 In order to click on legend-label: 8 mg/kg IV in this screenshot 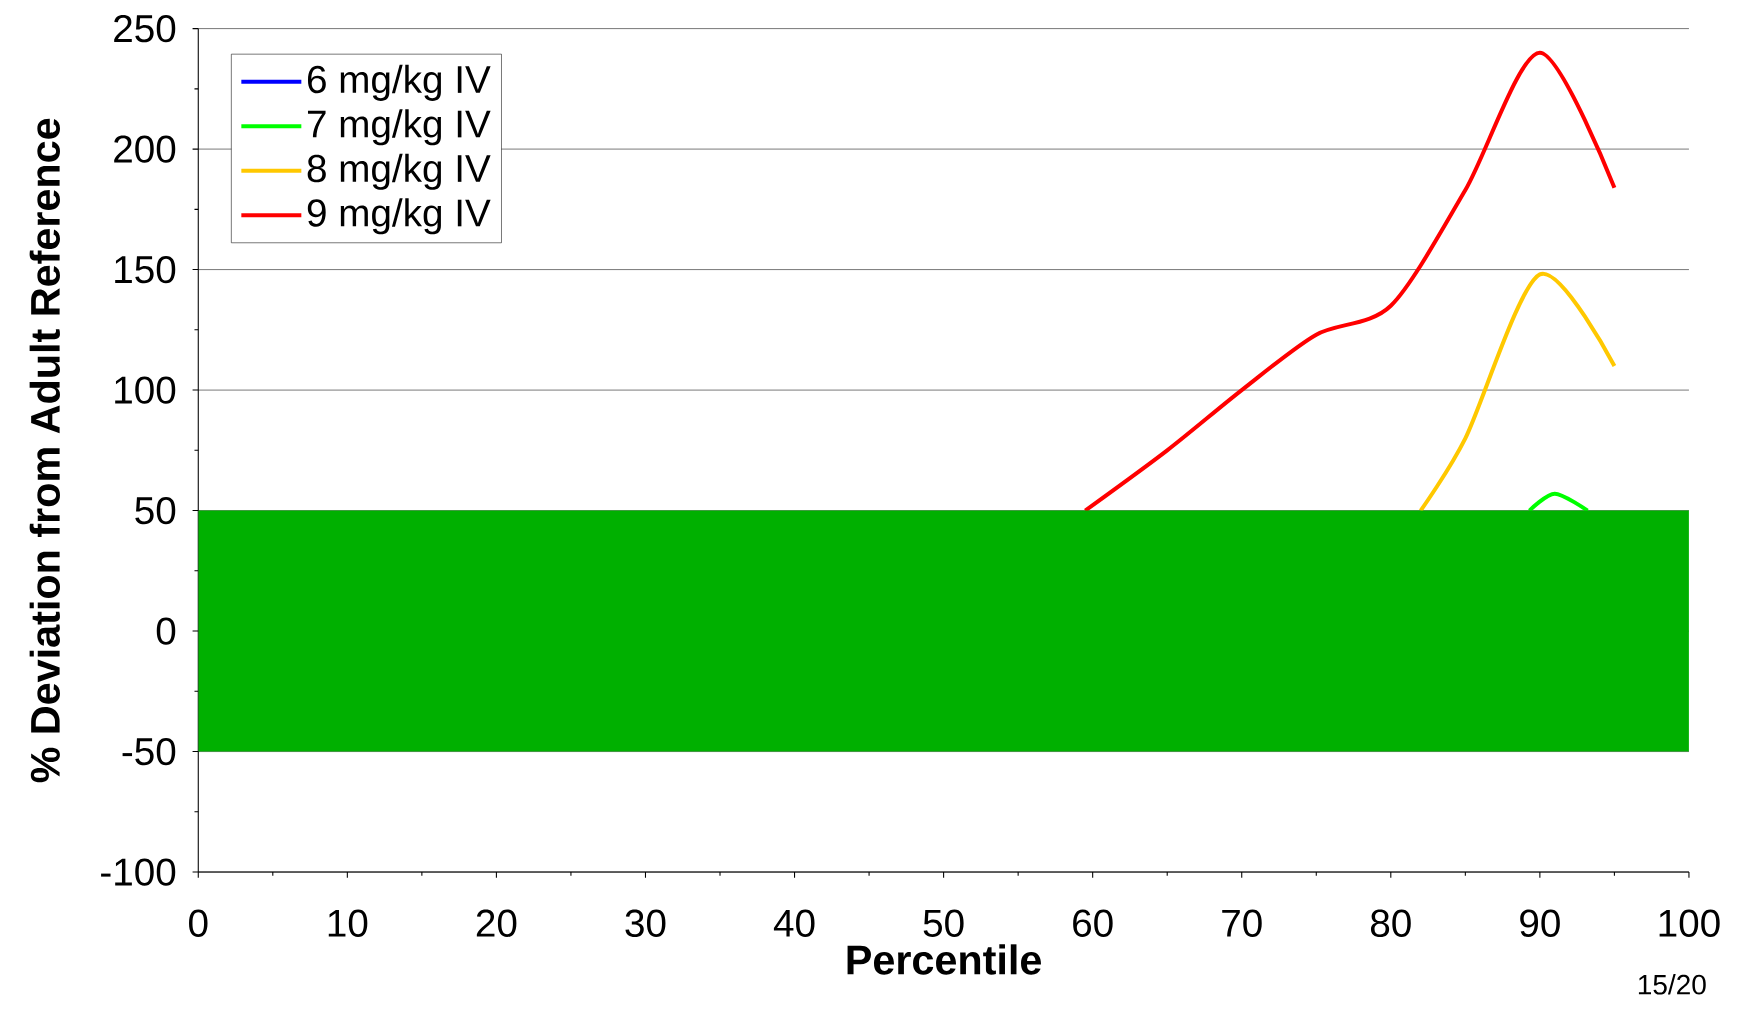, I will do `click(399, 171)`.